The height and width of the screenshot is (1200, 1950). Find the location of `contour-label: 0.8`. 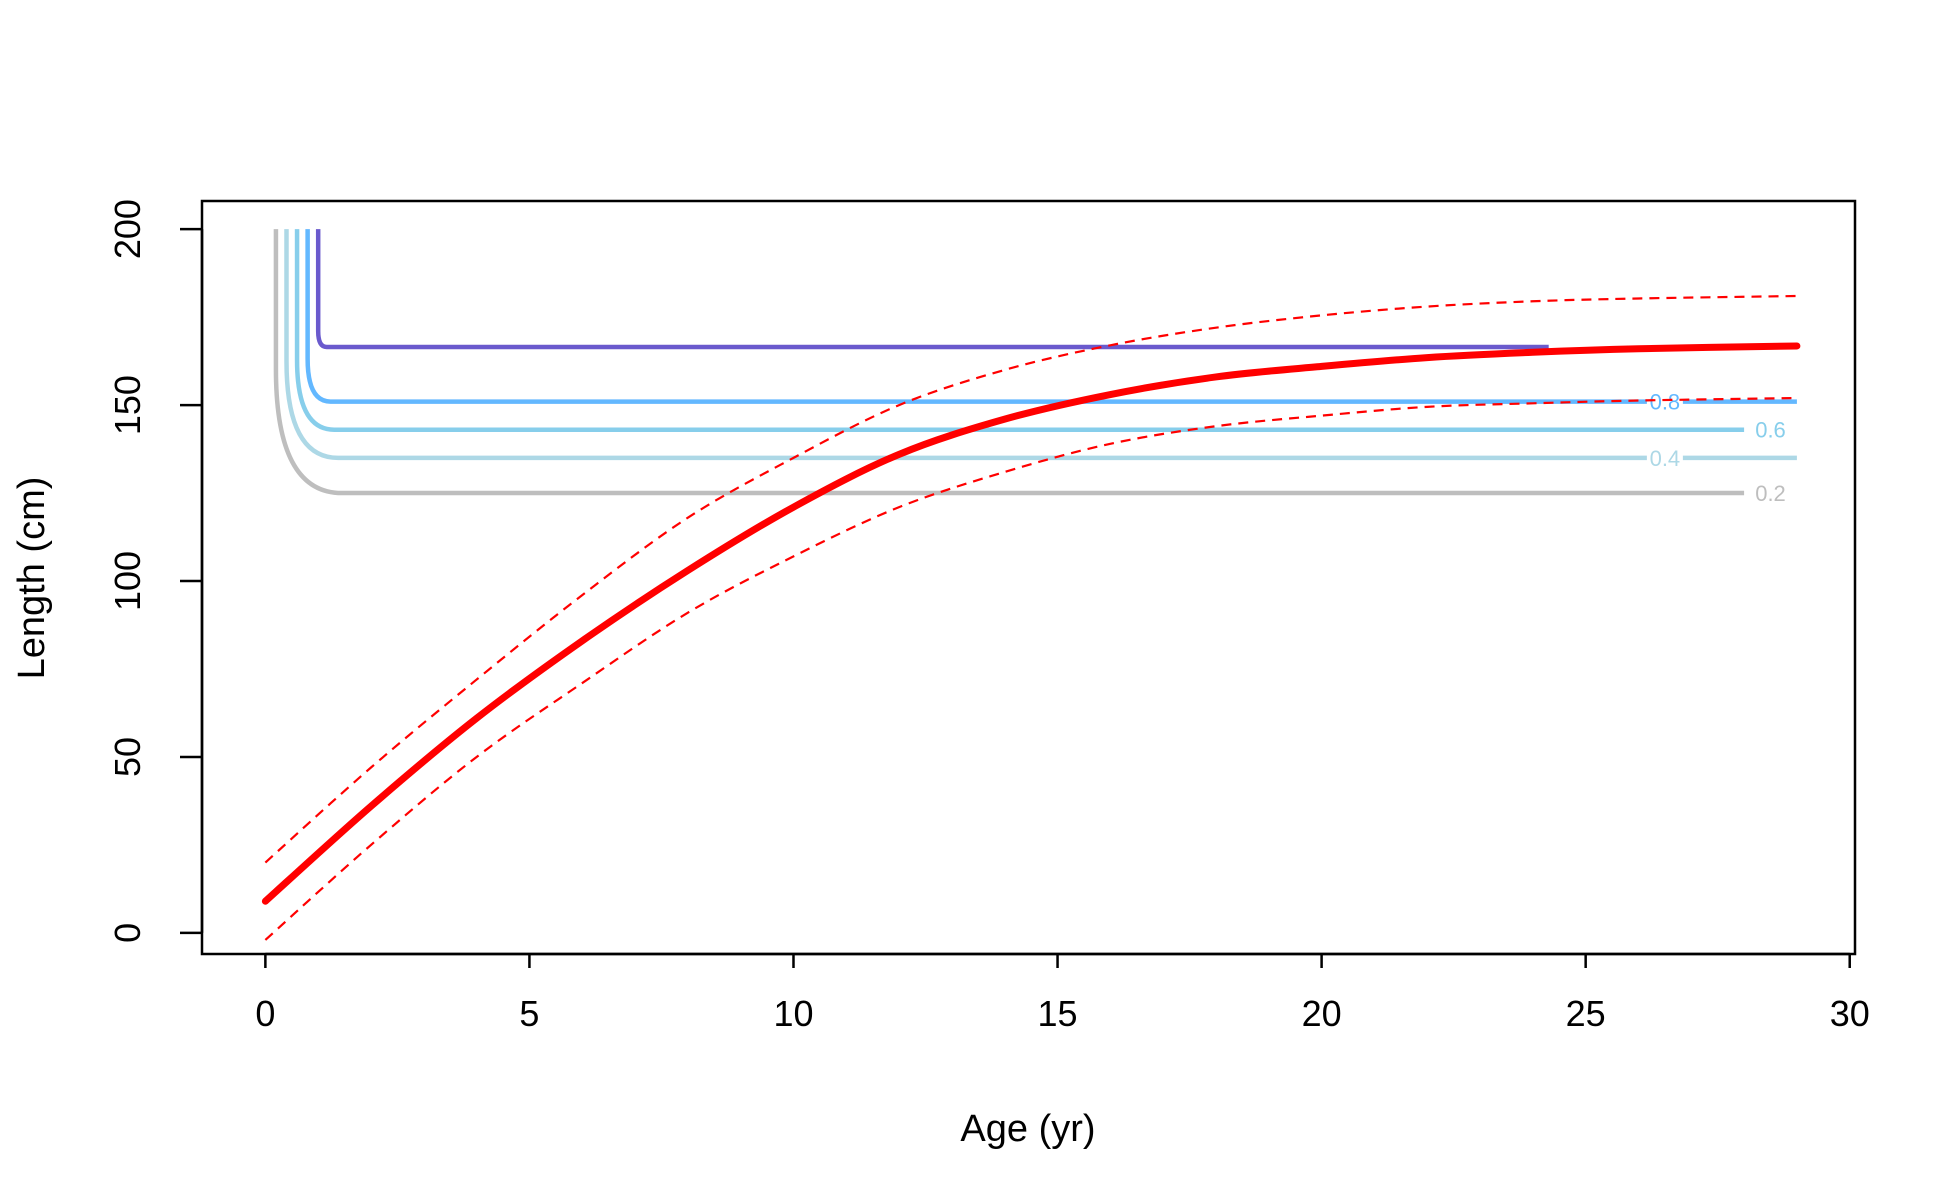

contour-label: 0.8 is located at coordinates (1665, 402).